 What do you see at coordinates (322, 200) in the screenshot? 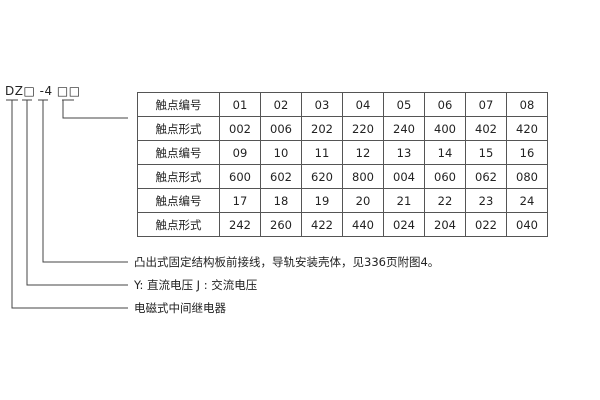
I see `table-cell: 19` at bounding box center [322, 200].